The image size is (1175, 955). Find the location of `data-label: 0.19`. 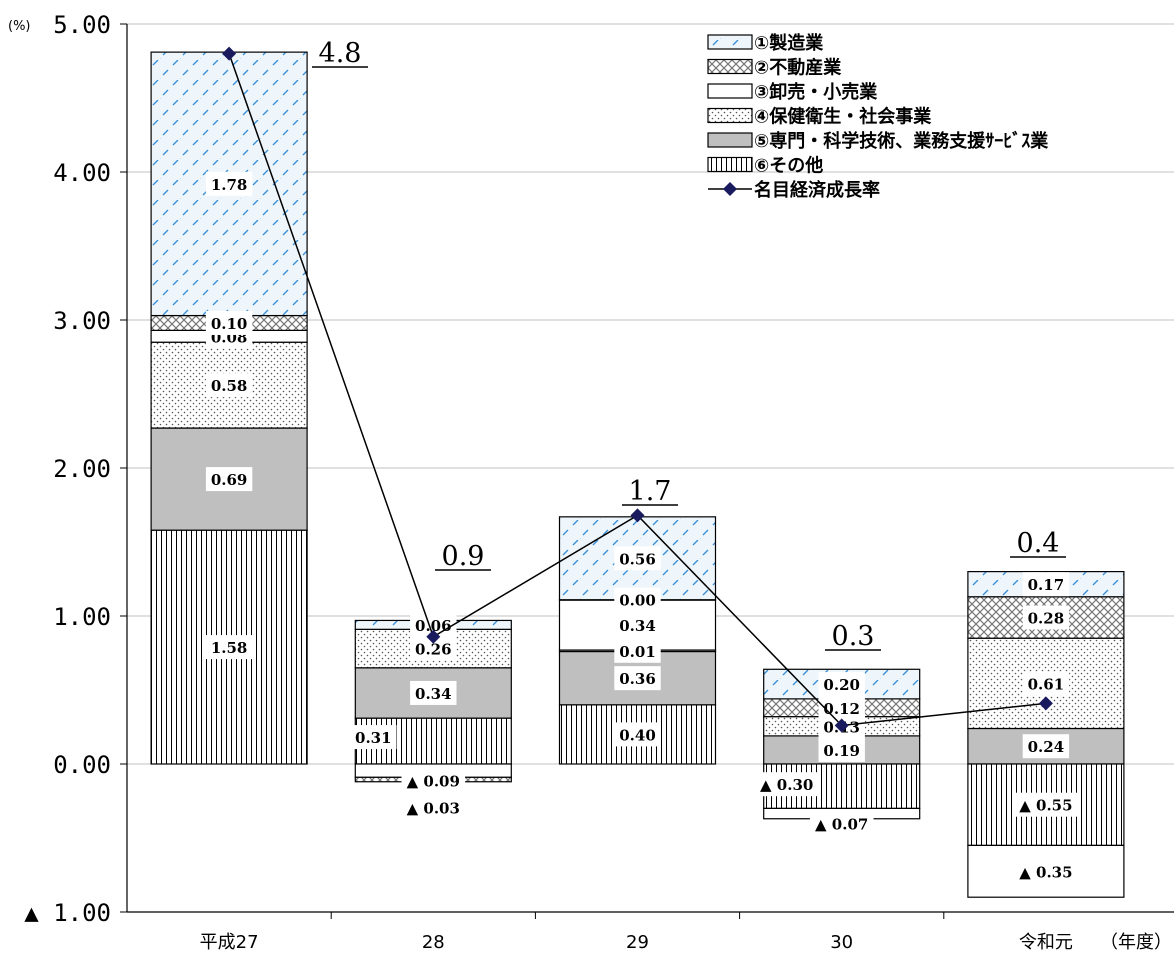

data-label: 0.19 is located at coordinates (841, 751).